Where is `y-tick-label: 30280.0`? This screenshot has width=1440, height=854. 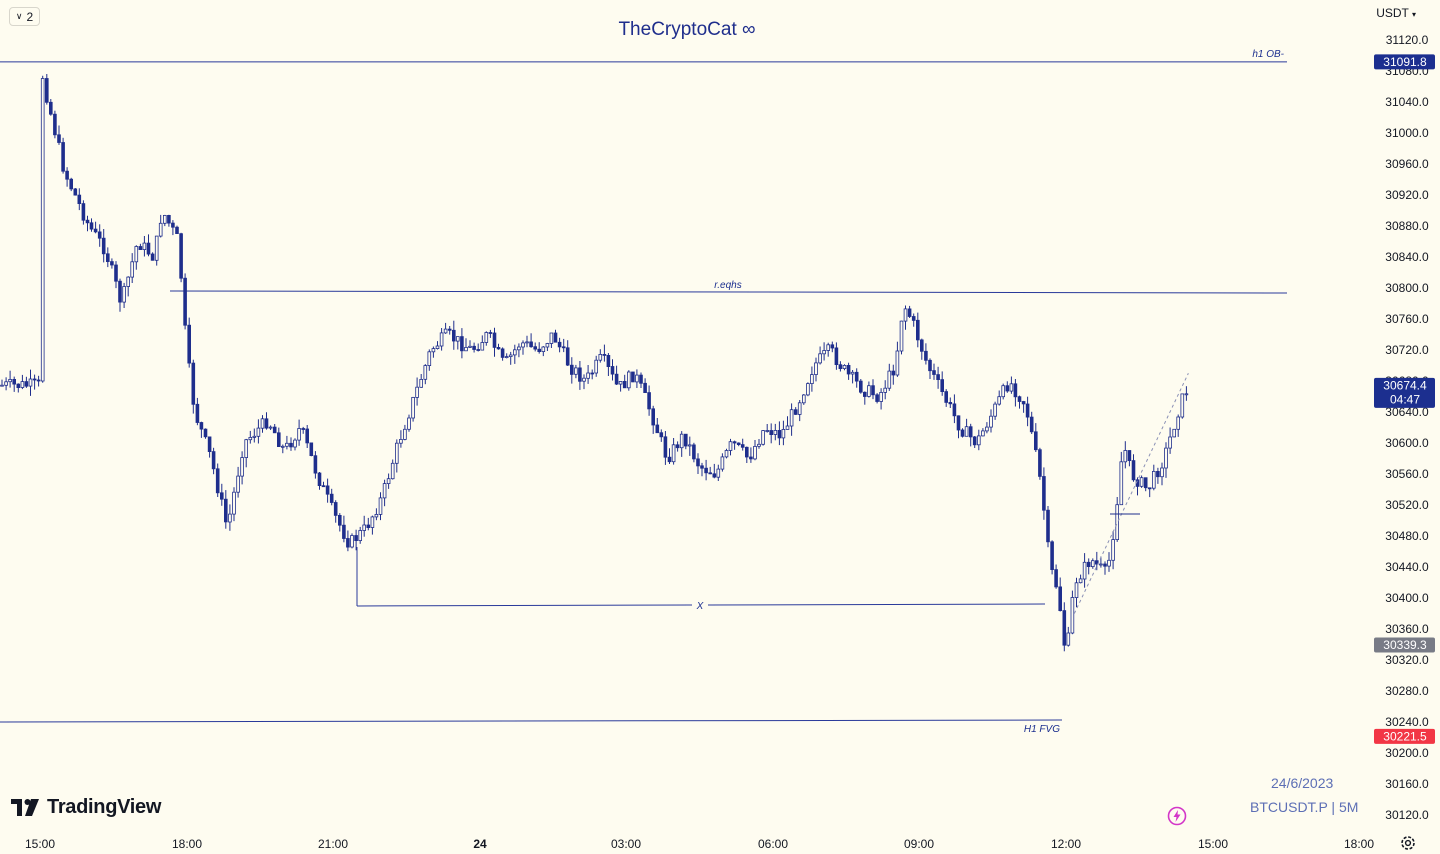 y-tick-label: 30280.0 is located at coordinates (1407, 691).